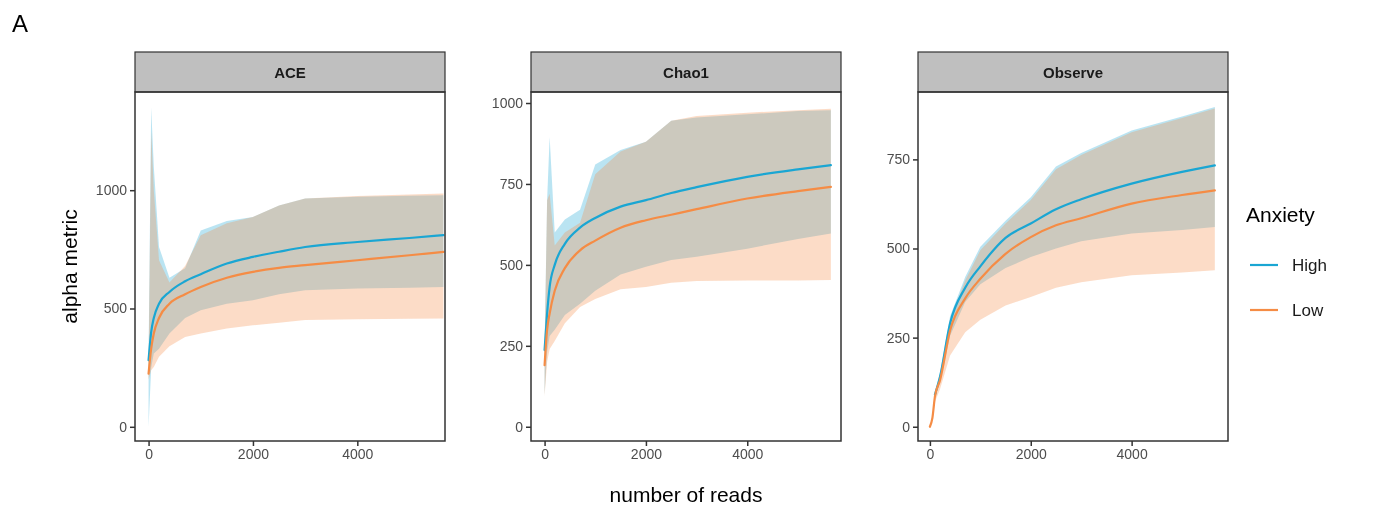 This screenshot has height=510, width=1398. What do you see at coordinates (1308, 310) in the screenshot?
I see `legend-label: Low` at bounding box center [1308, 310].